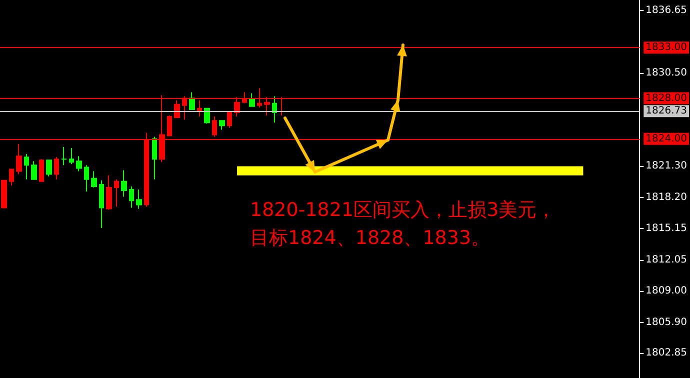  What do you see at coordinates (667, 98) in the screenshot?
I see `ref-line-label: 1828.00` at bounding box center [667, 98].